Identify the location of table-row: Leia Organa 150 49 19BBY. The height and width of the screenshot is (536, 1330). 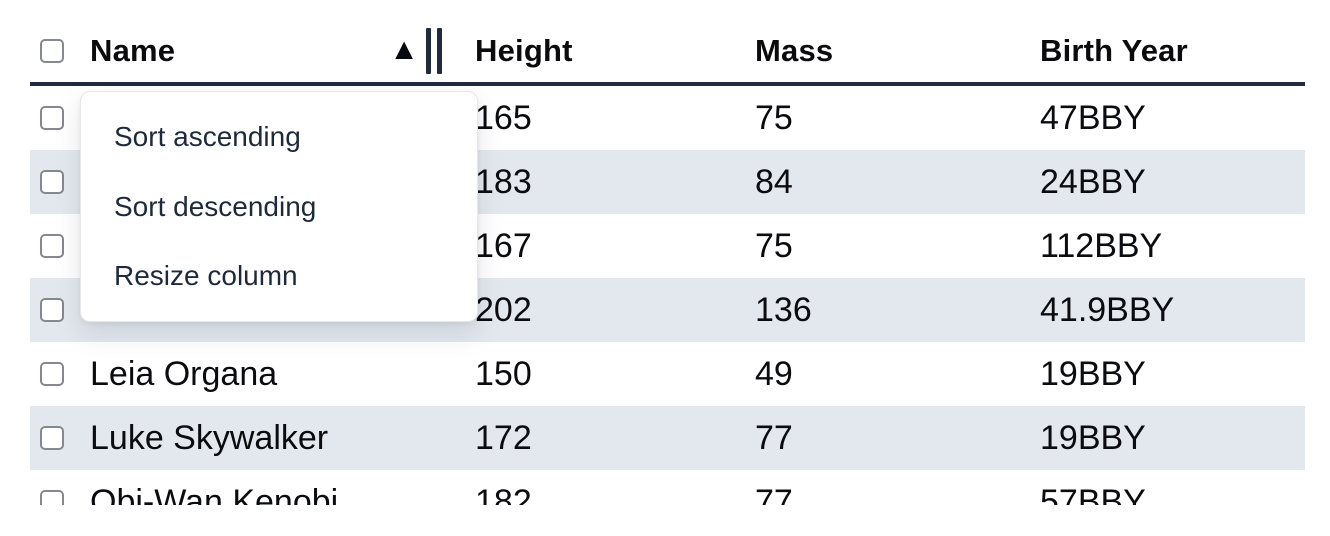
(667, 374).